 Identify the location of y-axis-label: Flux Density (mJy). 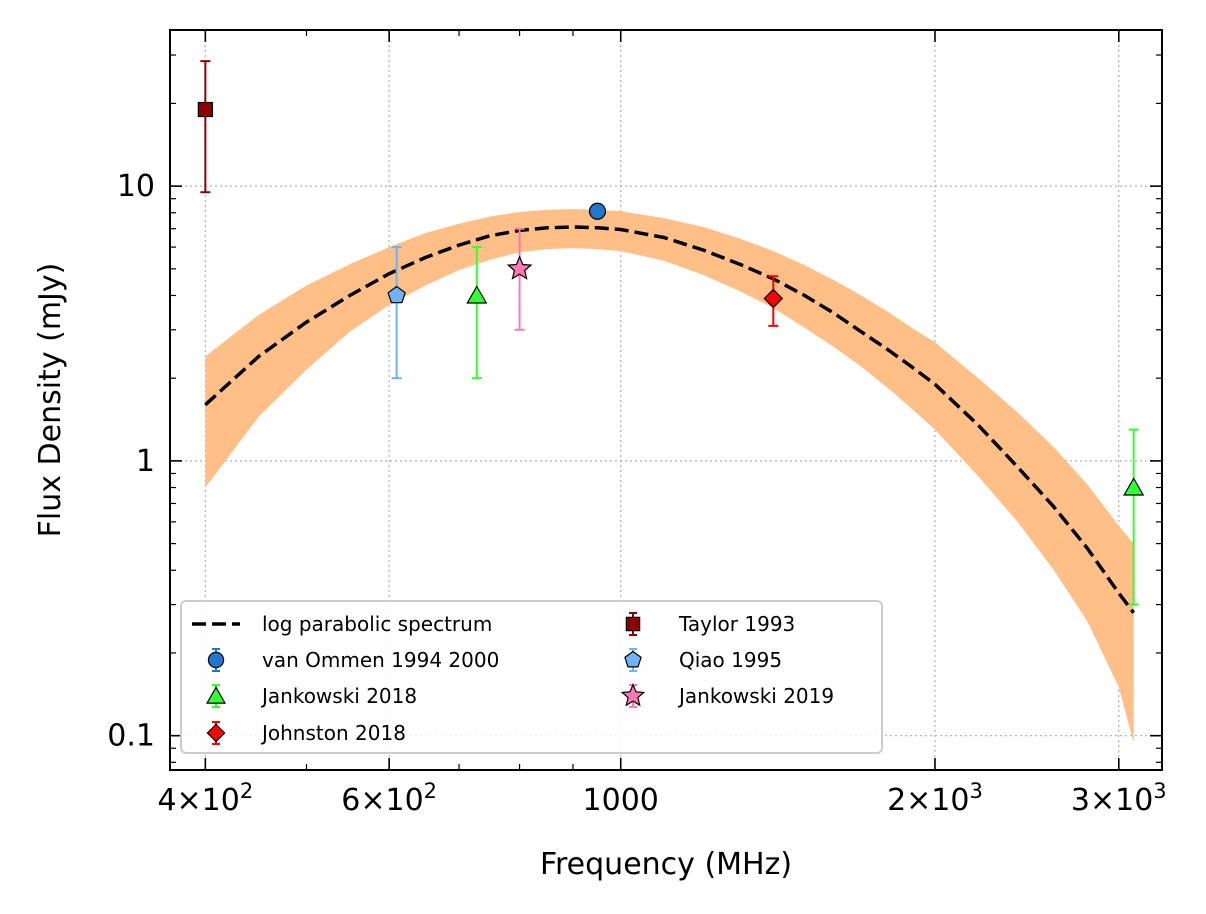
(50, 400).